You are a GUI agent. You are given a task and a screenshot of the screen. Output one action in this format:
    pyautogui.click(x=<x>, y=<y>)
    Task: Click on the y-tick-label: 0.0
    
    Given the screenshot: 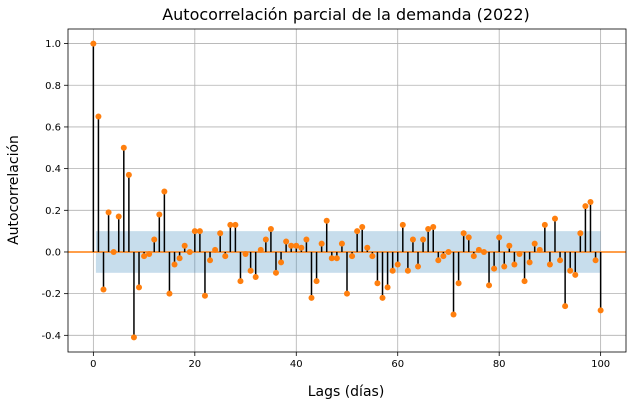 What is the action you would take?
    pyautogui.click(x=53, y=252)
    